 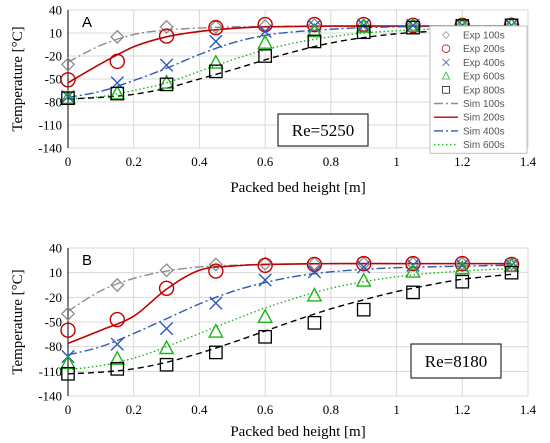 I want to click on legend-item-exp-100s: Exp 100s, so click(x=473, y=36).